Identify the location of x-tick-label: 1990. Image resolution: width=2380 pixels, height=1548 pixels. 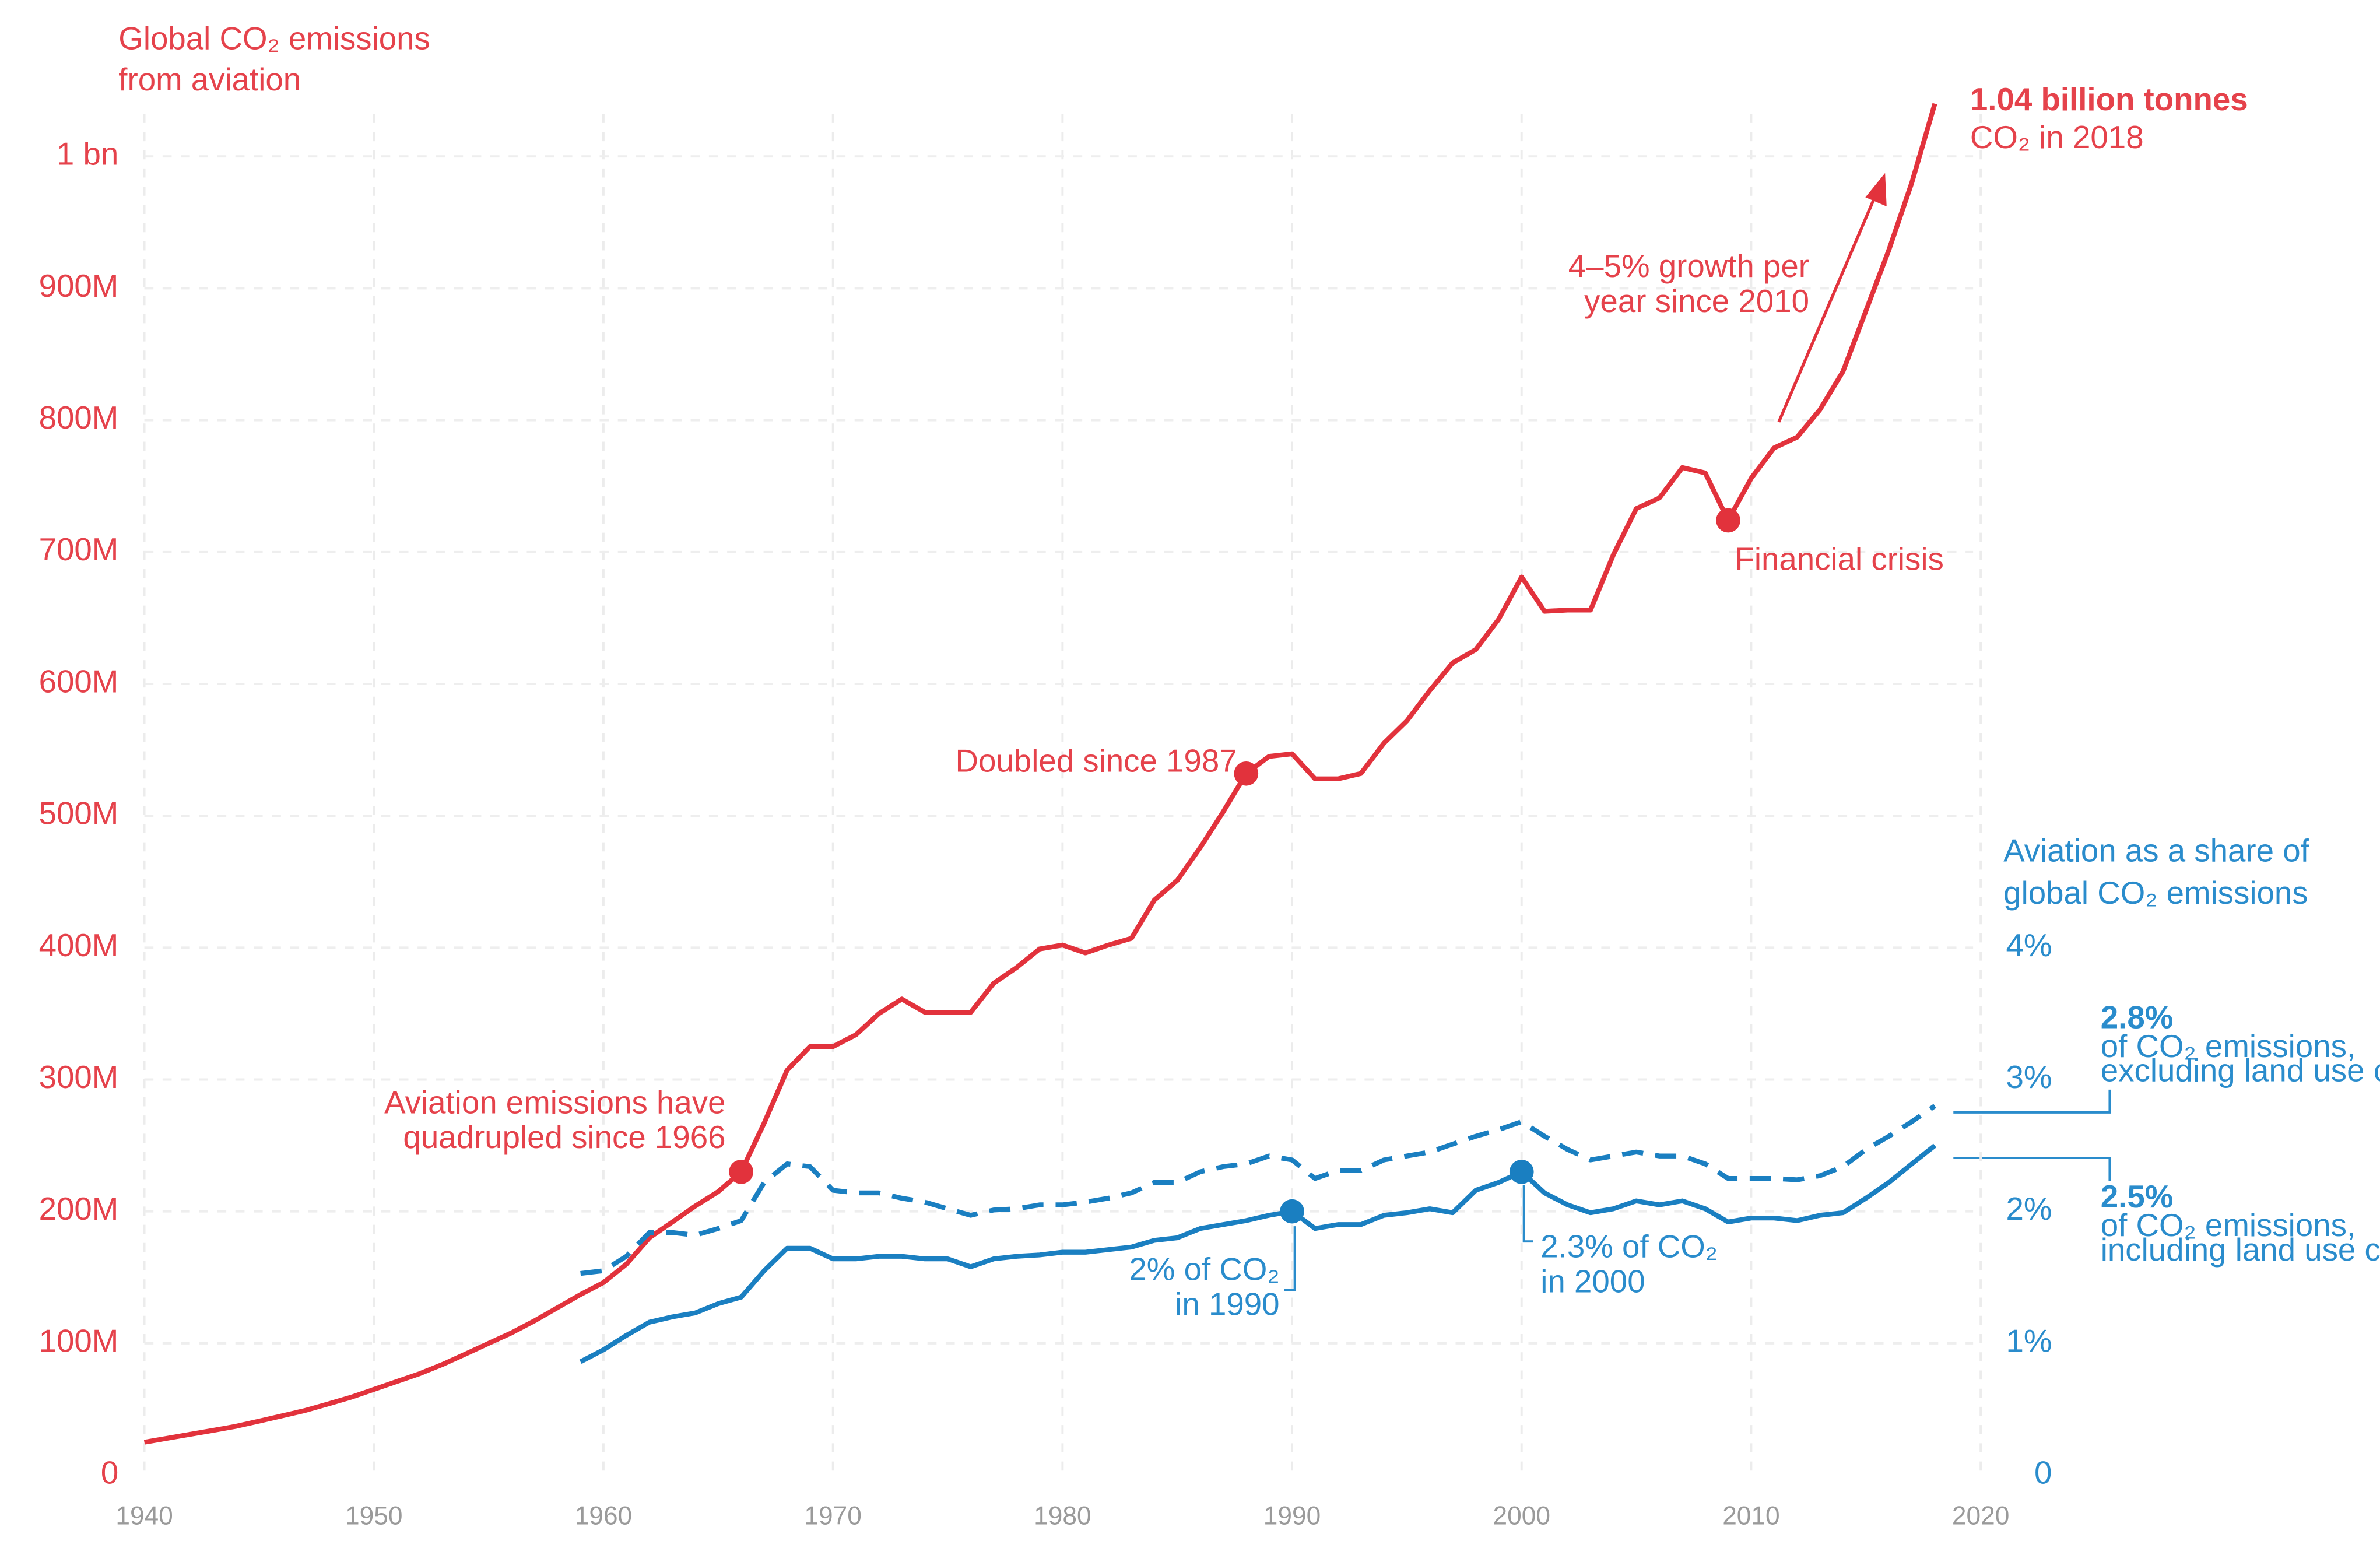
(1292, 1516).